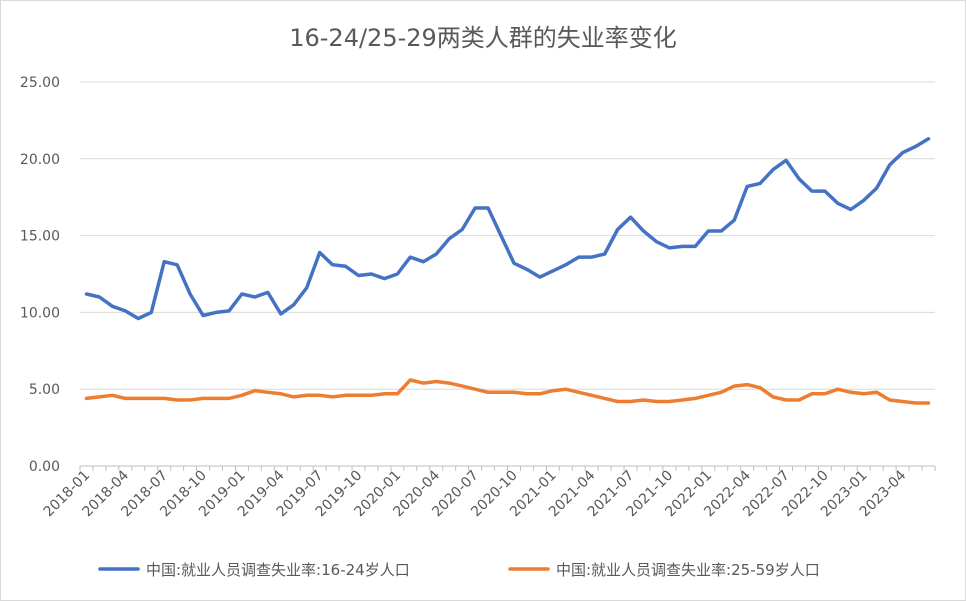  I want to click on y-tick-label: 0.00, so click(44, 467).